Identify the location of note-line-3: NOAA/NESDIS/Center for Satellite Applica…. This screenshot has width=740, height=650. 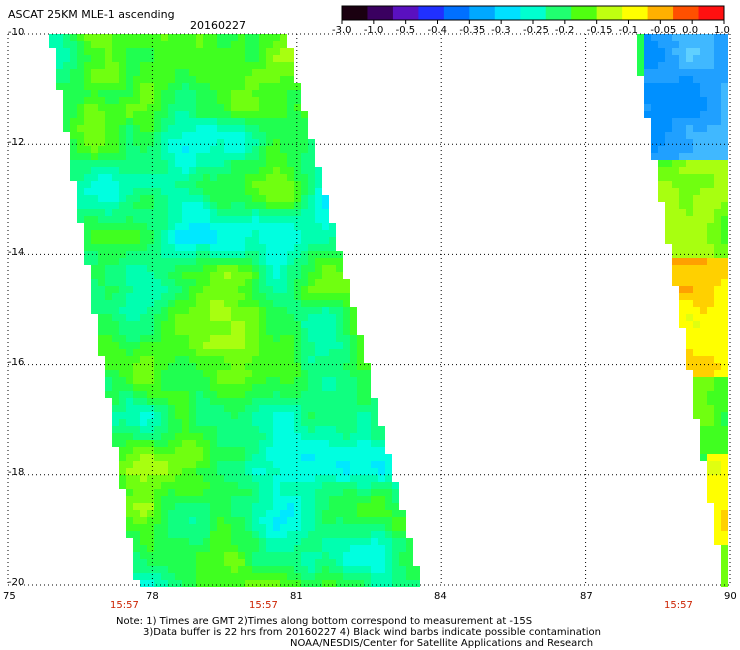
(442, 643).